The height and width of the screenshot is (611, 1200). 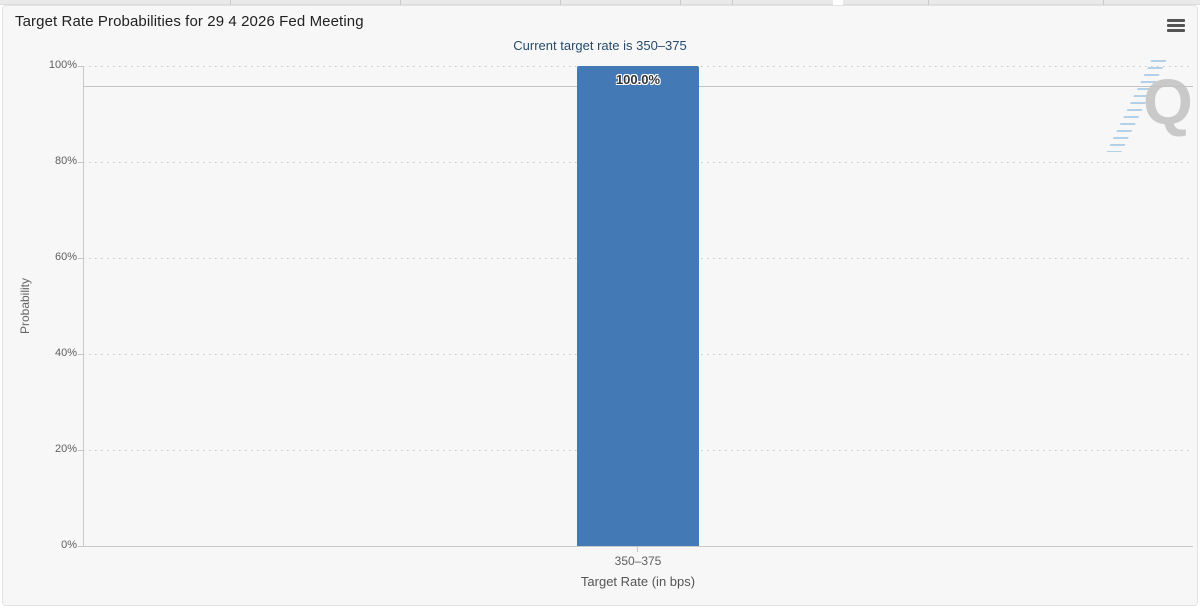 What do you see at coordinates (25, 306) in the screenshot?
I see `y-axis-title: Probability` at bounding box center [25, 306].